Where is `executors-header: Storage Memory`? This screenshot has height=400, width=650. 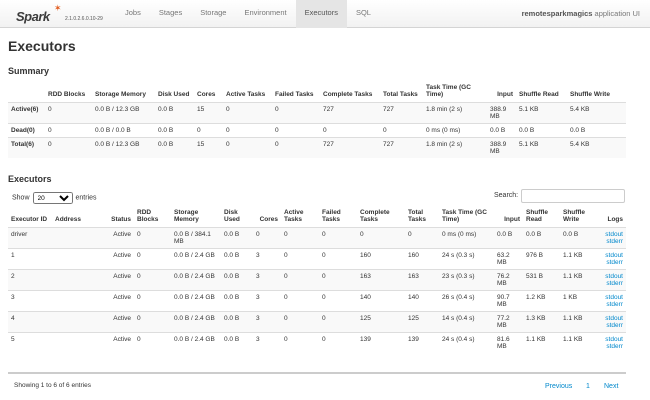 executors-header: Storage Memory is located at coordinates (196, 217).